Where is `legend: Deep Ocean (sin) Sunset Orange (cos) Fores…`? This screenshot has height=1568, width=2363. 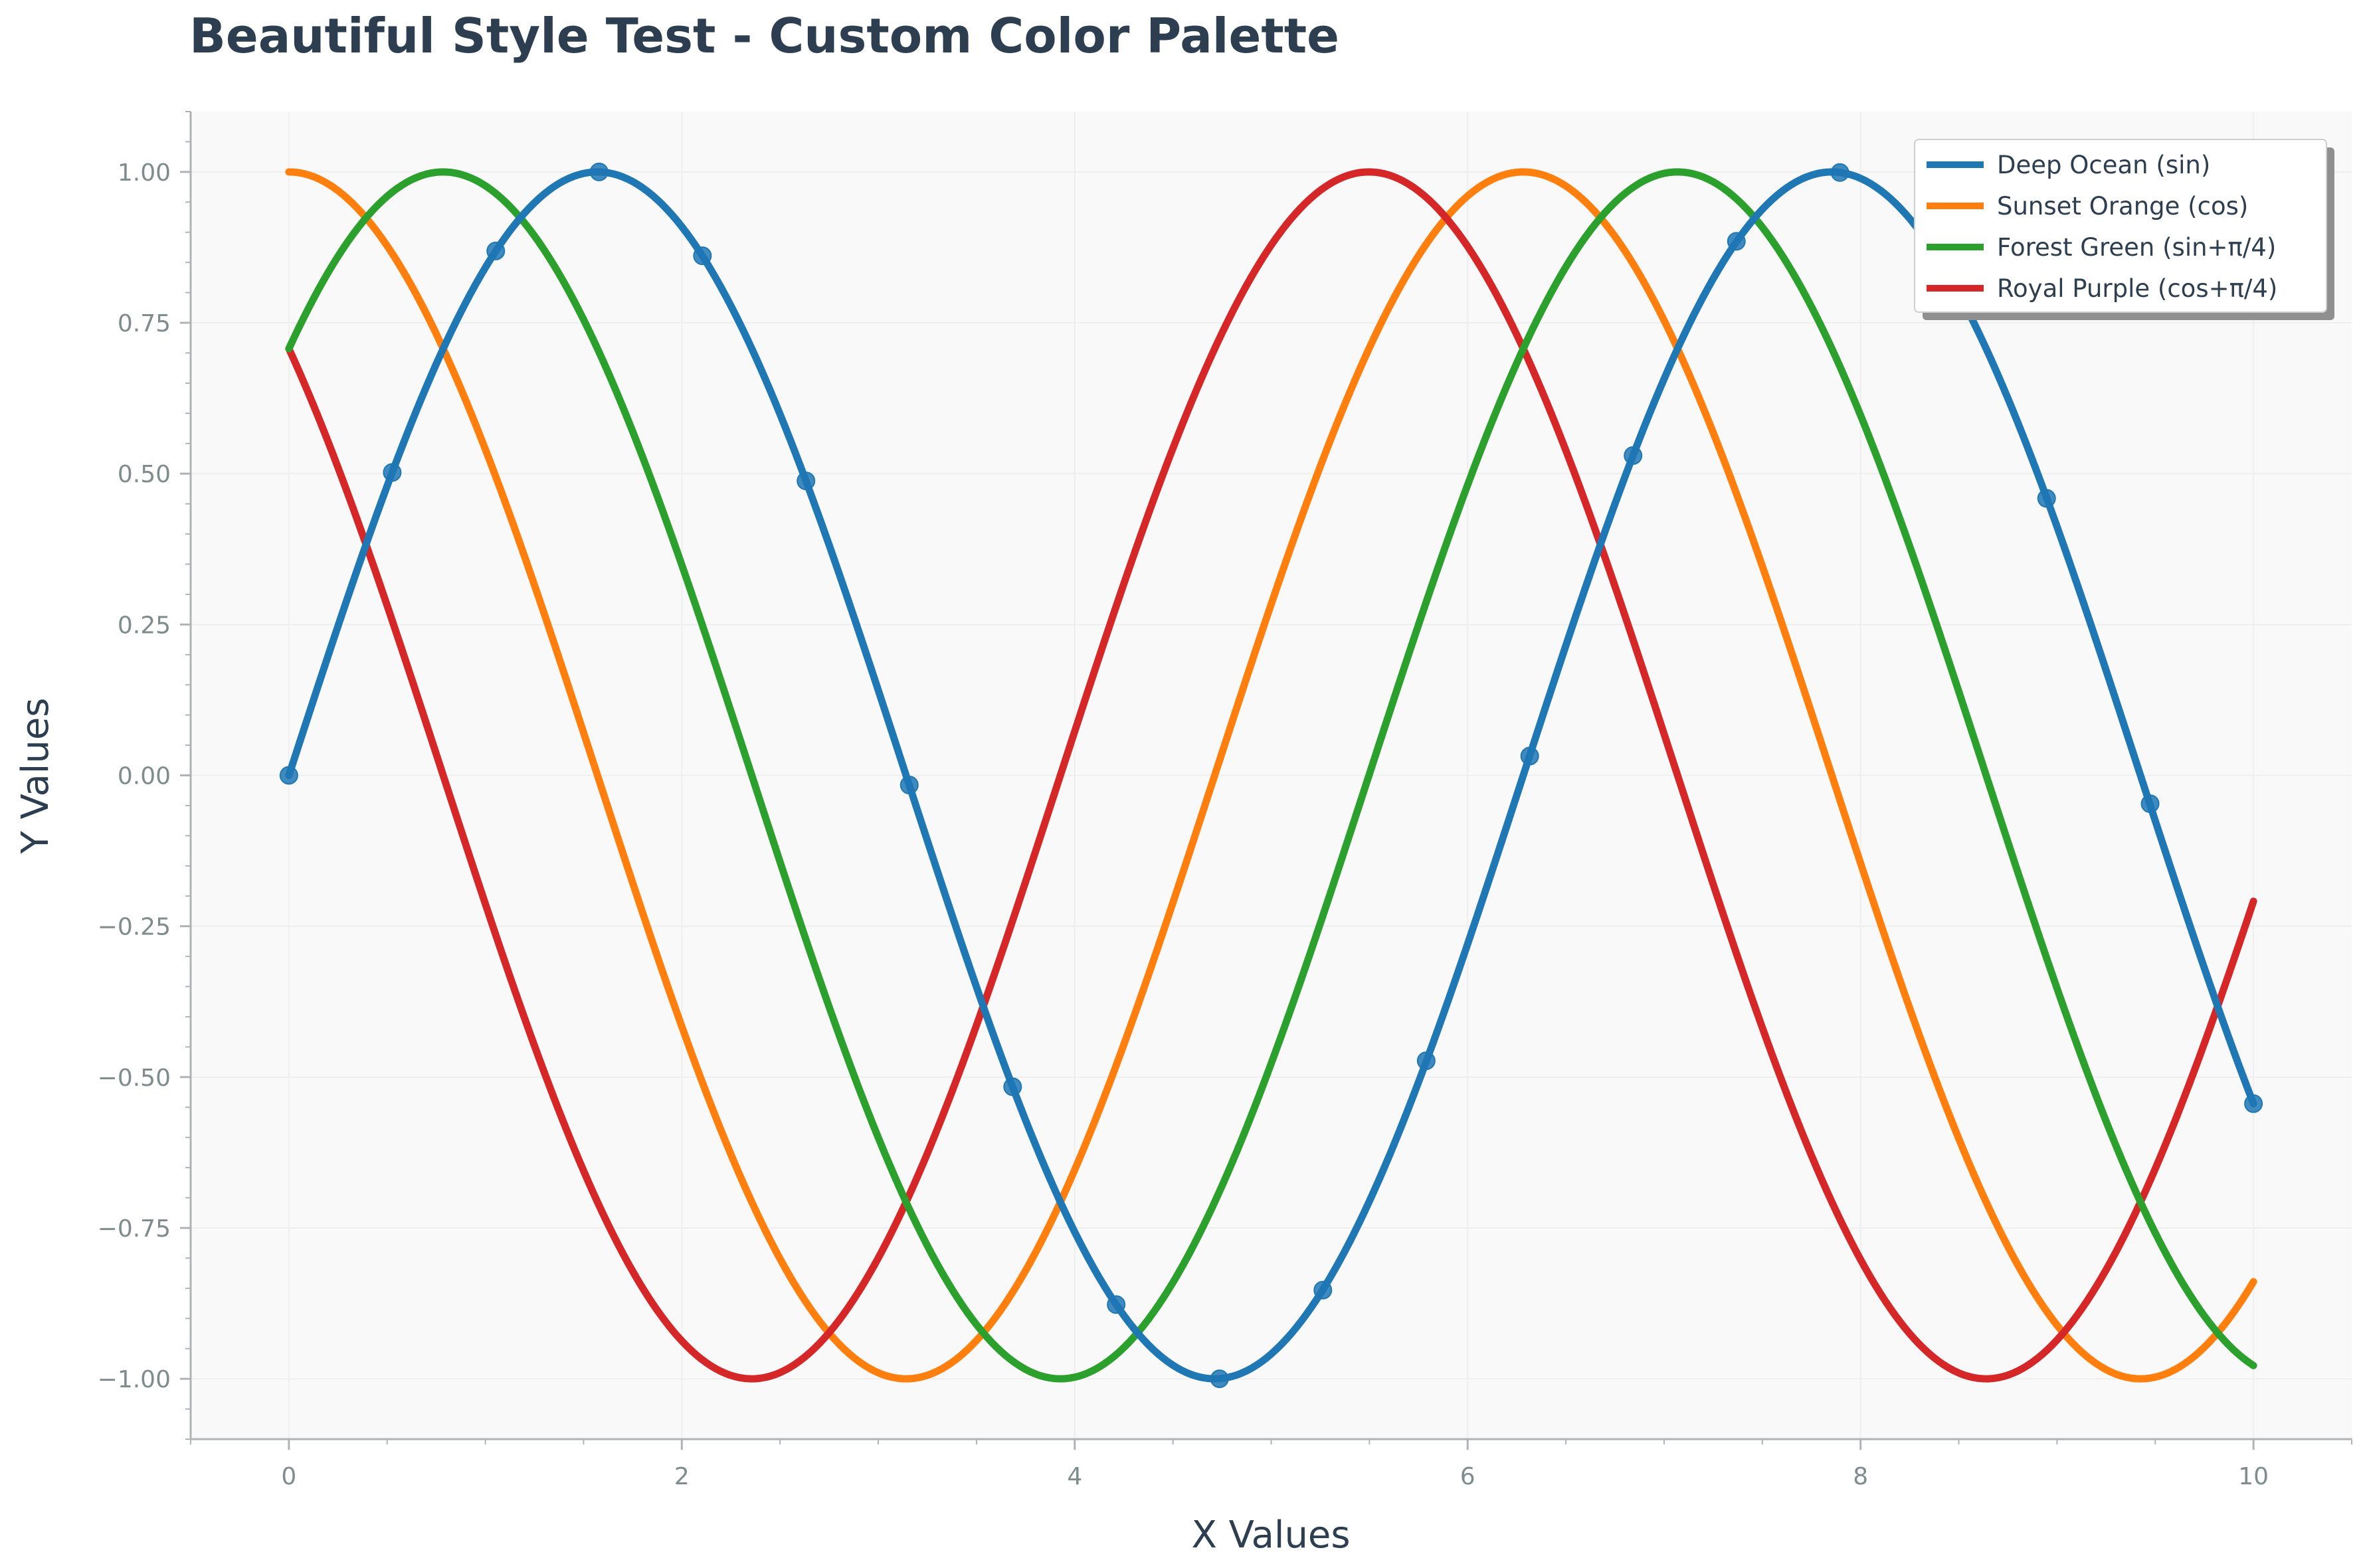 legend: Deep Ocean (sin) Sunset Orange (cos) Fores… is located at coordinates (2124, 229).